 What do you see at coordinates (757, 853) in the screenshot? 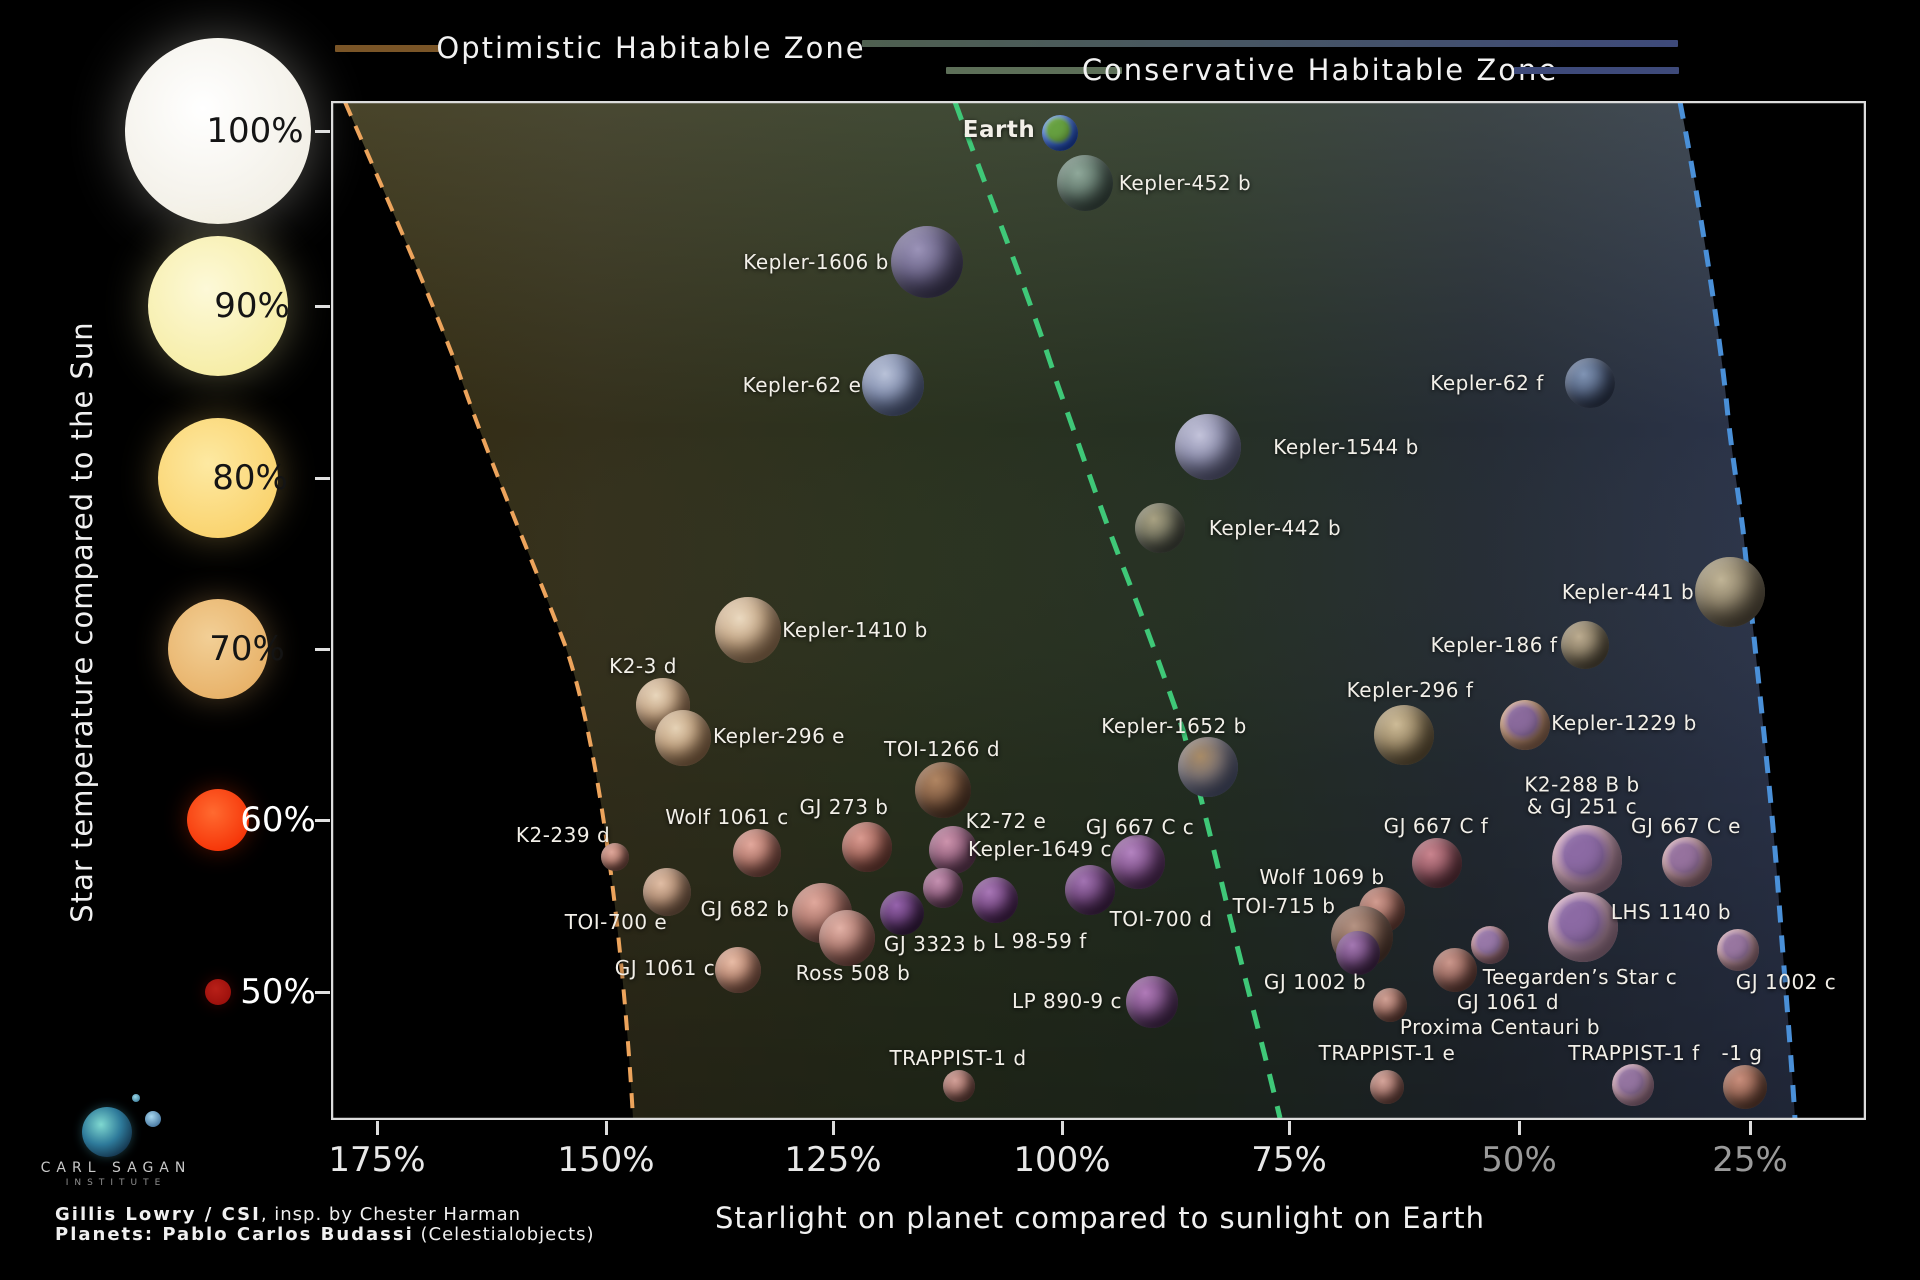
I see `planet-marker-Wolf 1061 c` at bounding box center [757, 853].